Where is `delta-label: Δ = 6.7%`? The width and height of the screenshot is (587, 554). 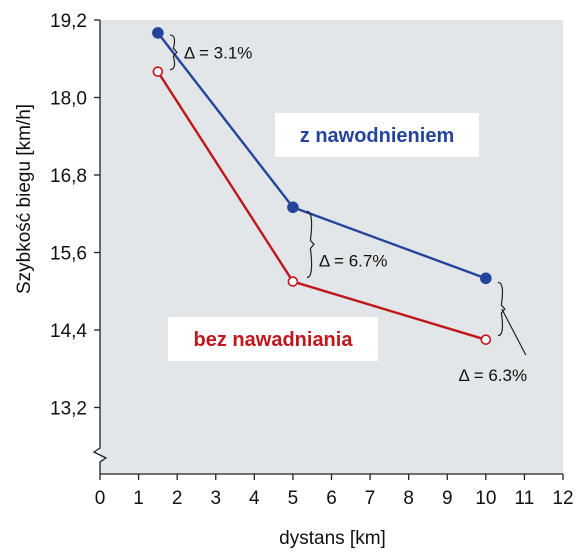 delta-label: Δ = 6.7% is located at coordinates (353, 260).